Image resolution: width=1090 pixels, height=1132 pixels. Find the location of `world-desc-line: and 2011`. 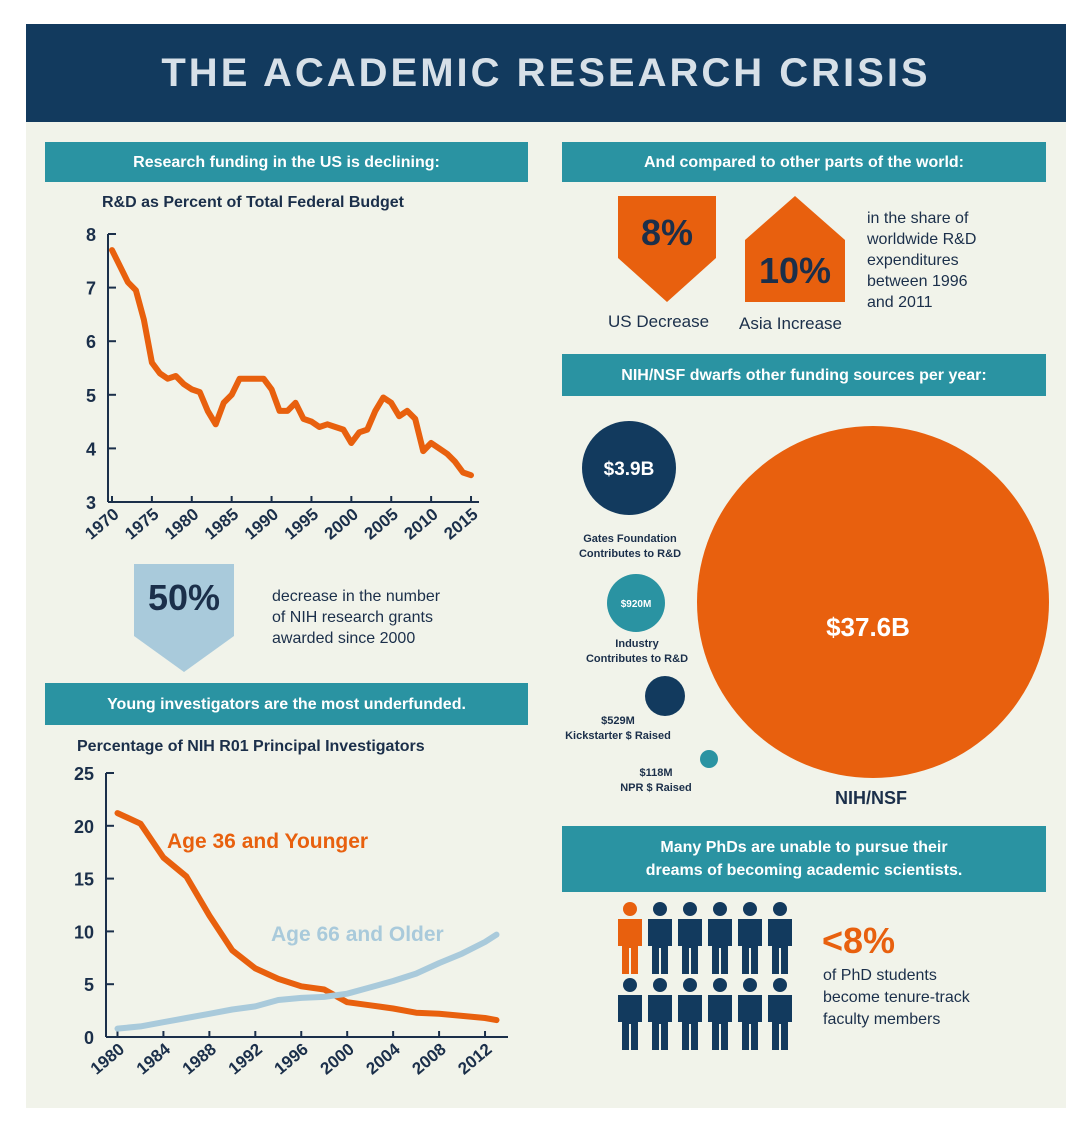

world-desc-line: and 2011 is located at coordinates (900, 302).